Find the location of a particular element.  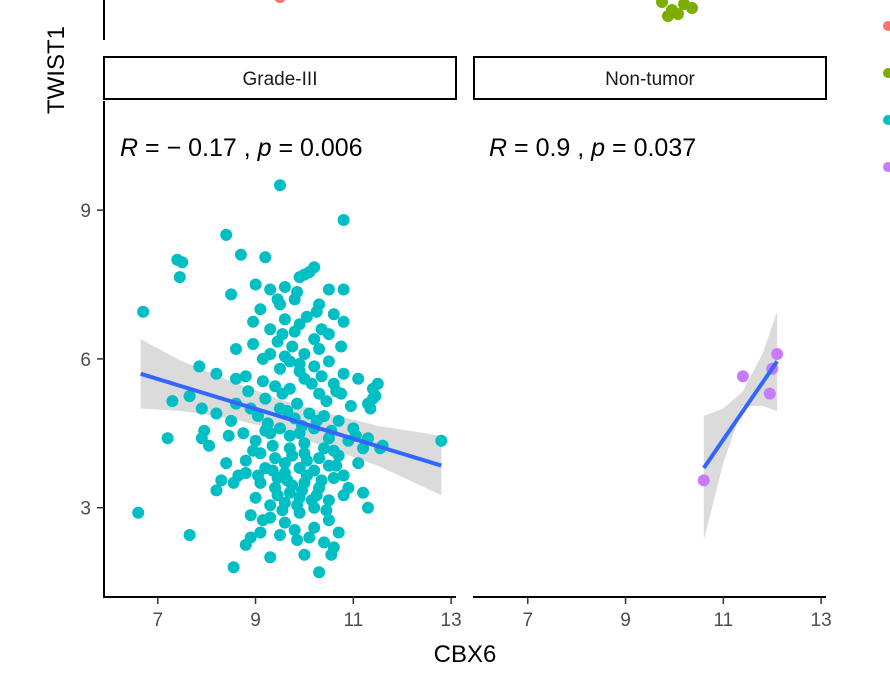

stat-p-equals: = is located at coordinates (619, 148).